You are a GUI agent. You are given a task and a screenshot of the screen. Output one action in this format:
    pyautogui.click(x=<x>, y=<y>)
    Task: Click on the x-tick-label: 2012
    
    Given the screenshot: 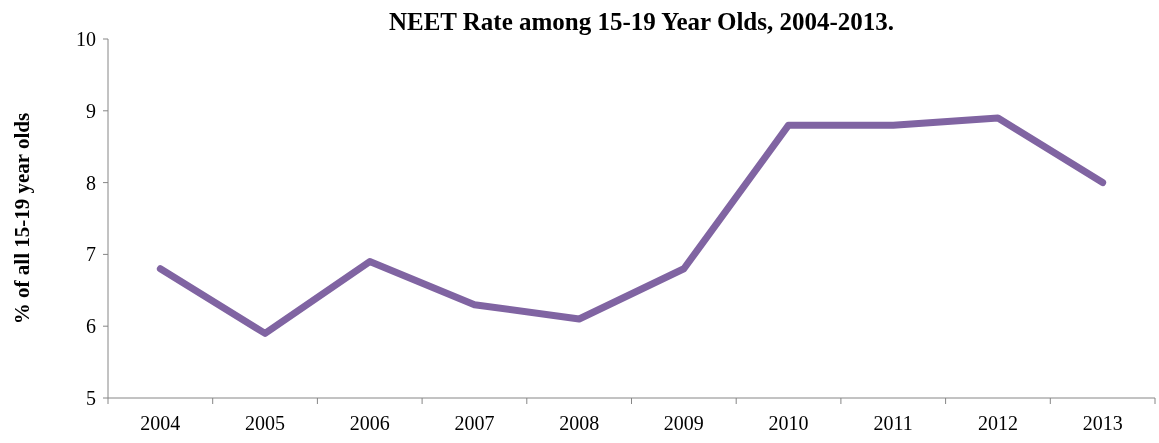 What is the action you would take?
    pyautogui.click(x=997, y=423)
    